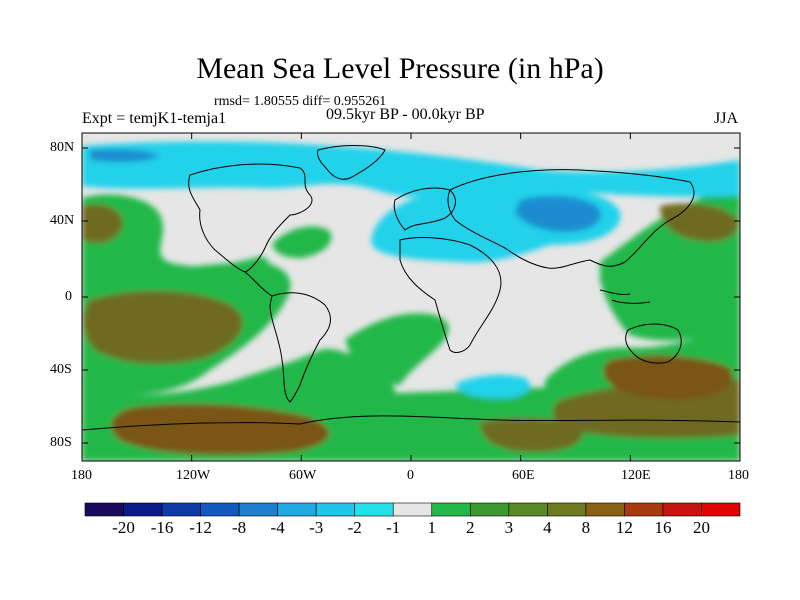  I want to click on coastline-asia, so click(571, 219).